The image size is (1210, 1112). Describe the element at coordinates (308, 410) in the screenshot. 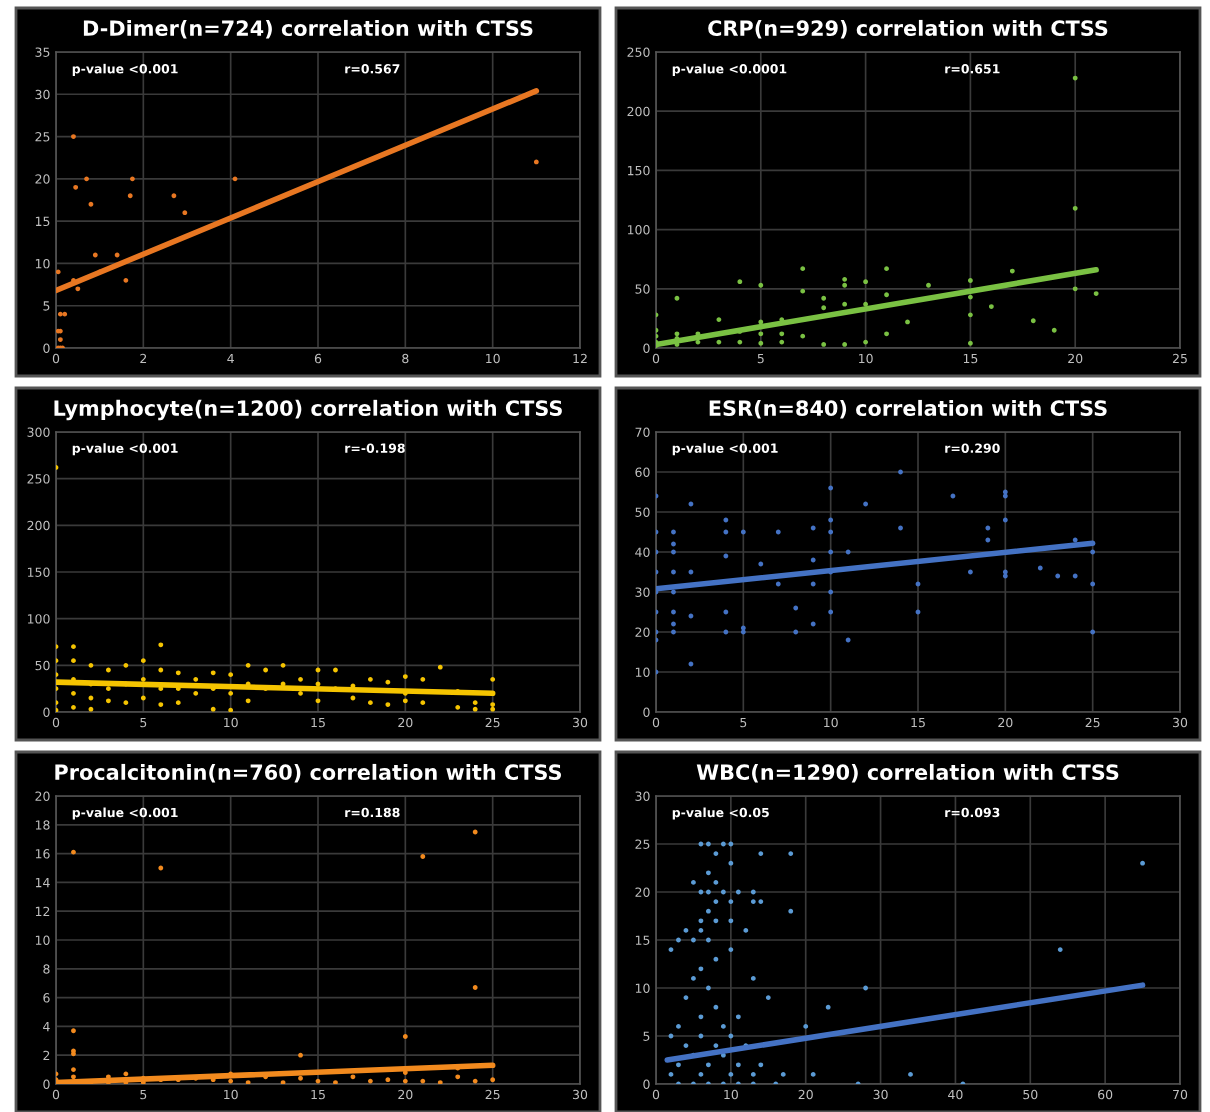

I see `chart-title: Lymphocyte(n=1200) correlation with CTSS` at that location.